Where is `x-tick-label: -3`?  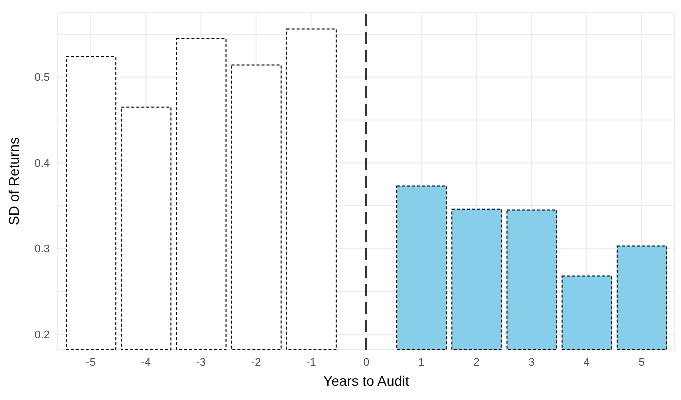 x-tick-label: -3 is located at coordinates (201, 362).